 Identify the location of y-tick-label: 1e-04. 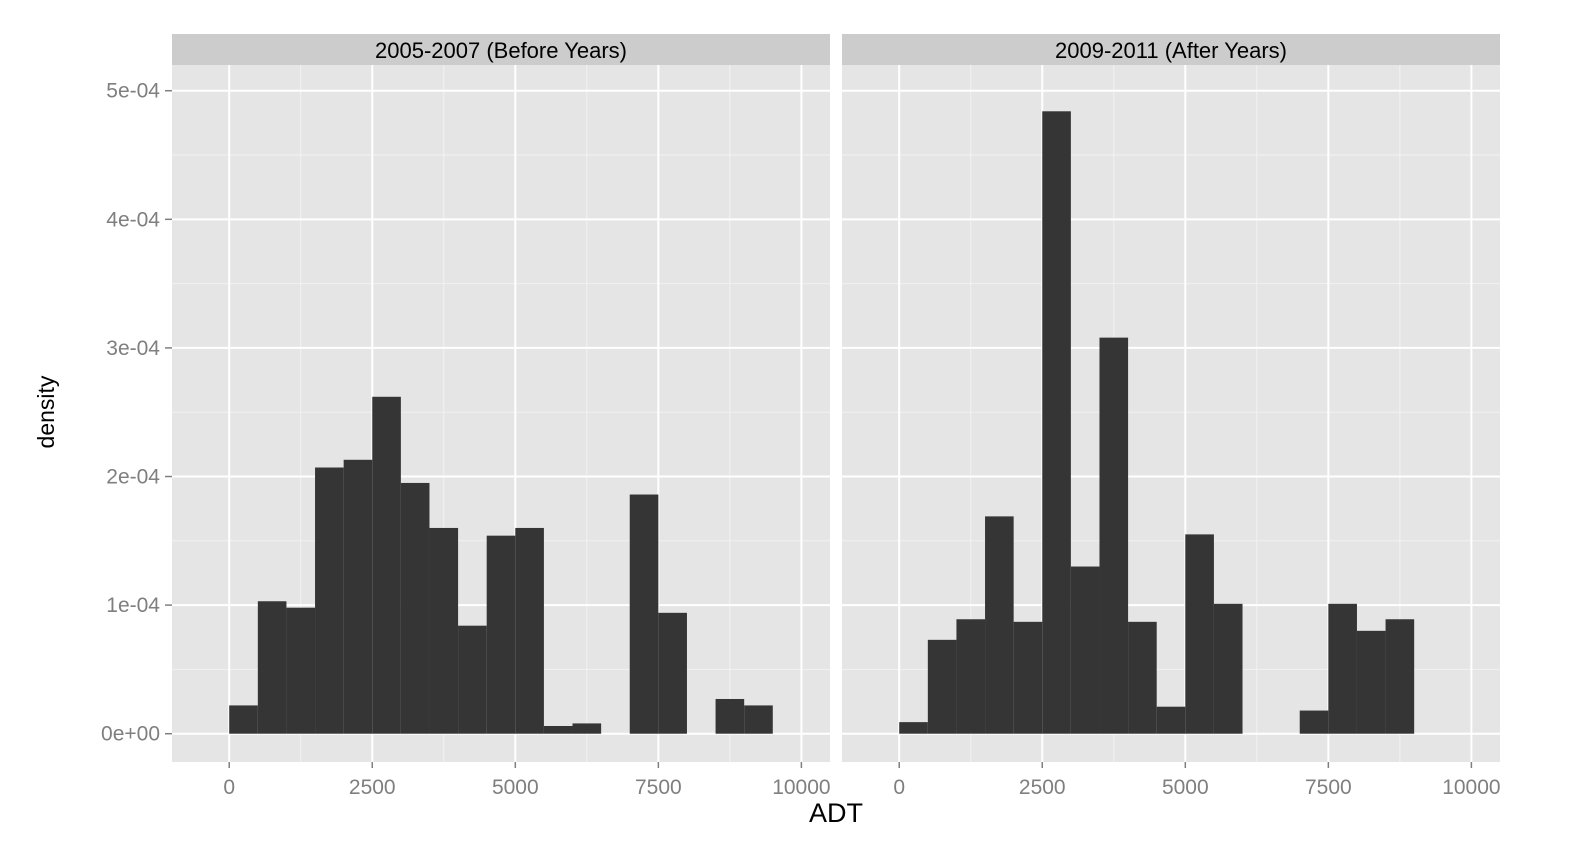
(133, 605).